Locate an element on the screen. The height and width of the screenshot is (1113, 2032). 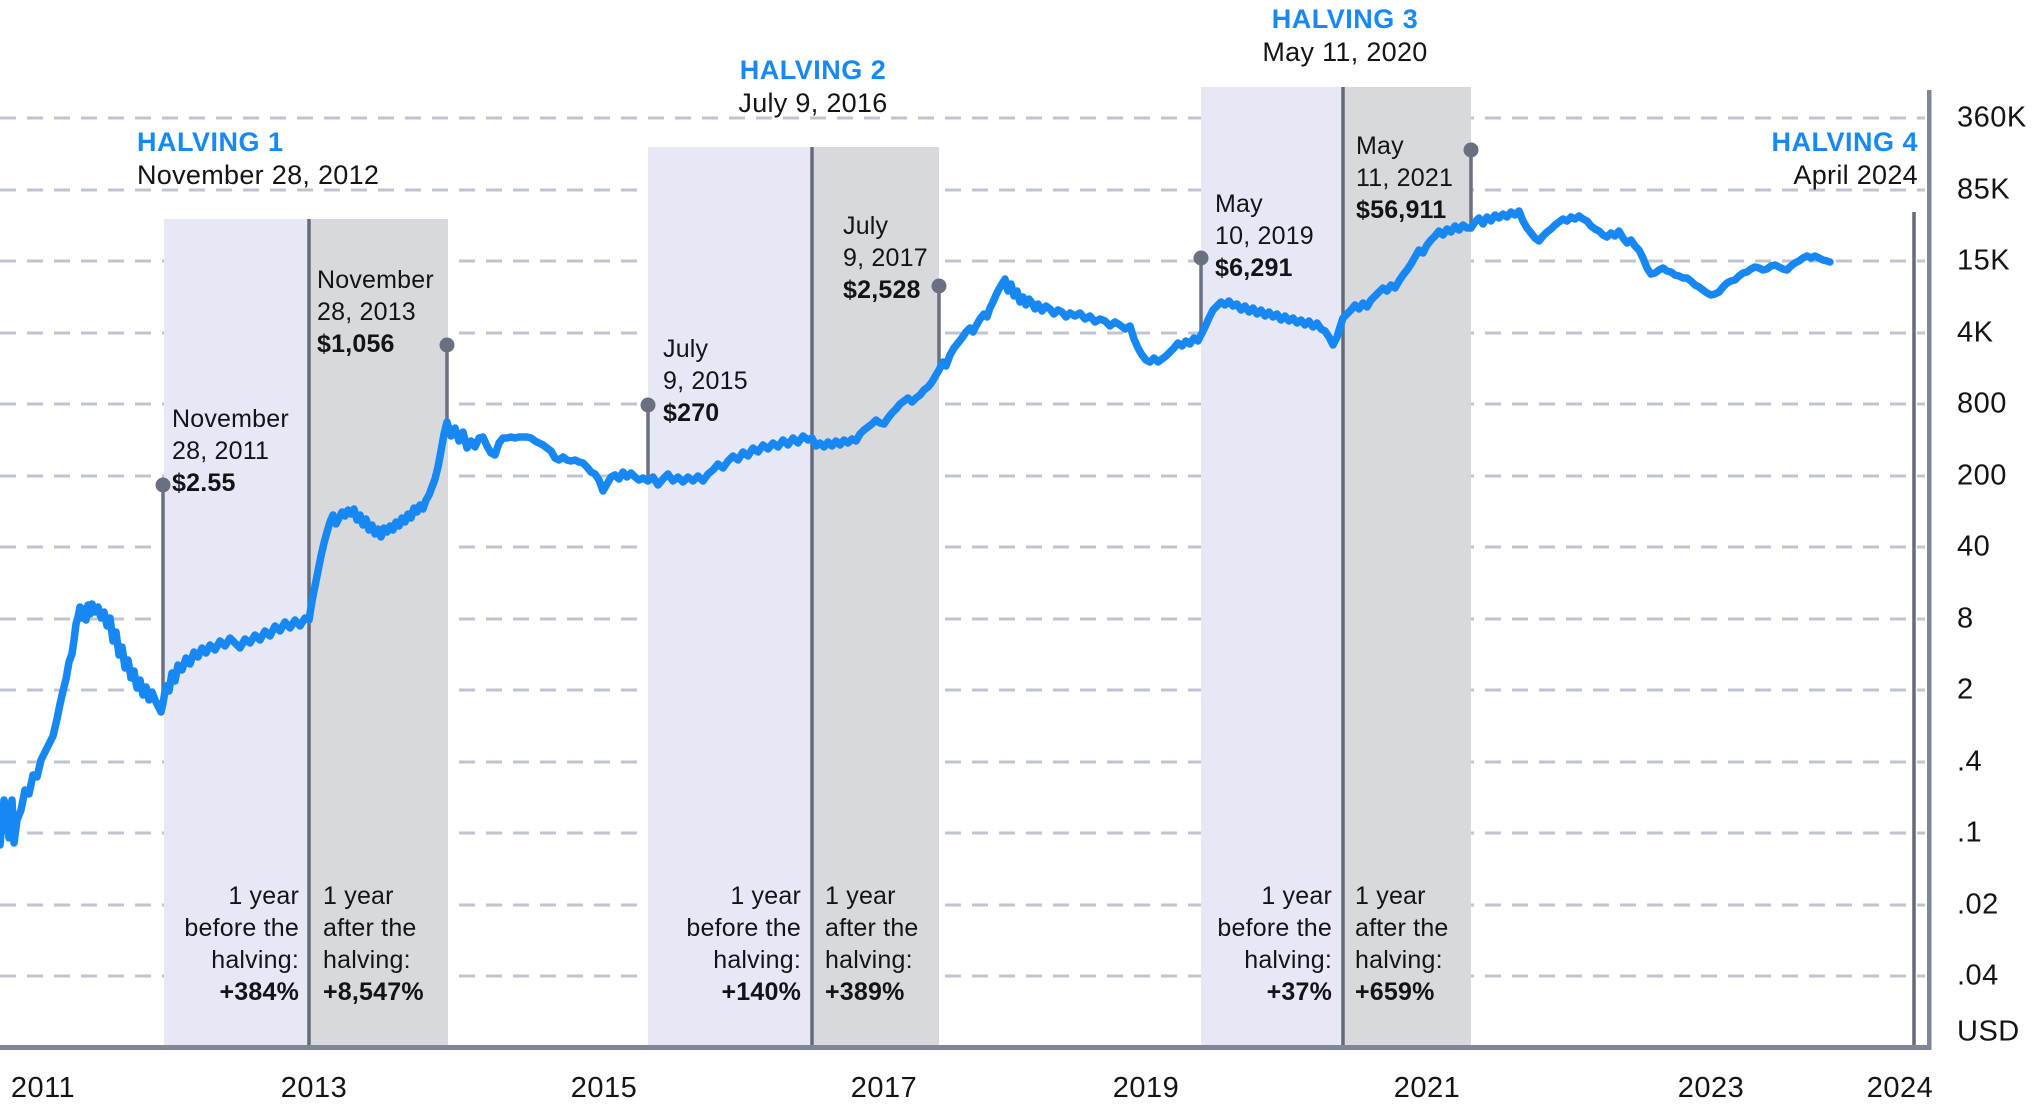
annotation-nov-2013: November 28, 2013 $1,056 is located at coordinates (375, 312).